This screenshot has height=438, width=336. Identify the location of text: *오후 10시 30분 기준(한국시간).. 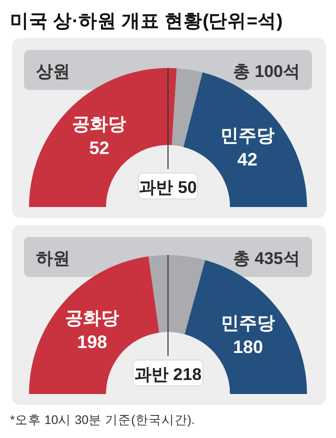
(102, 420).